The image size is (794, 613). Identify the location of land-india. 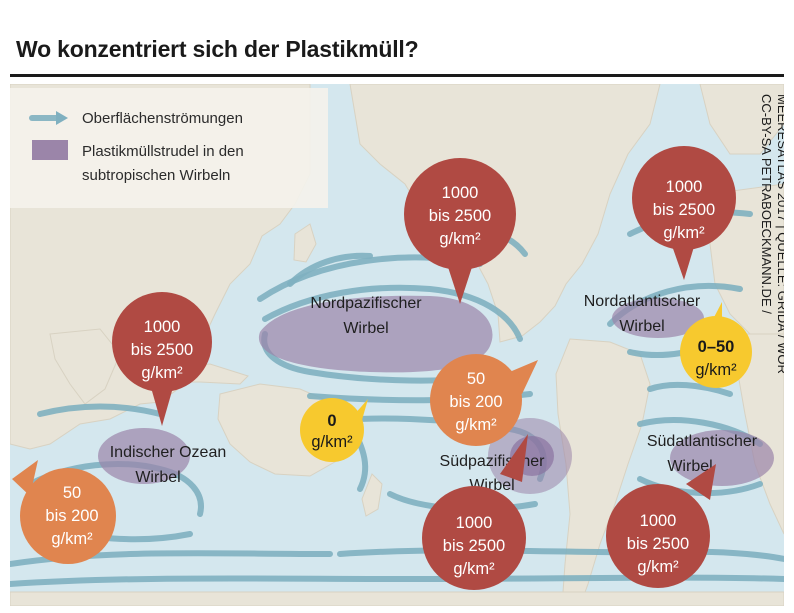
(85, 366).